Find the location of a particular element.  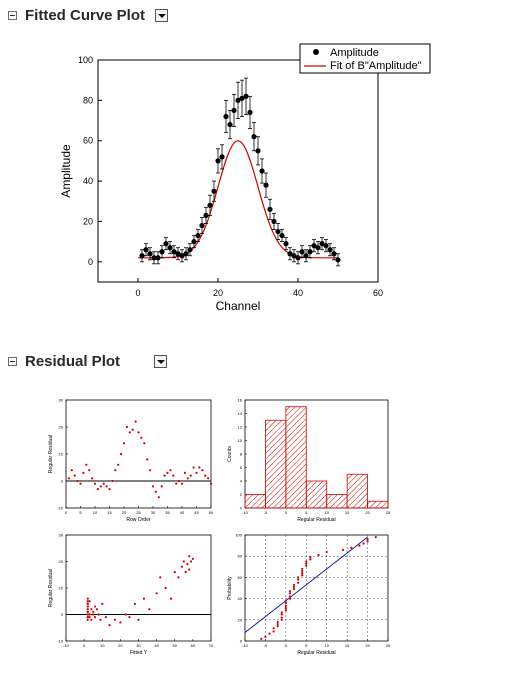

residual-dropdown-button is located at coordinates (161, 361).